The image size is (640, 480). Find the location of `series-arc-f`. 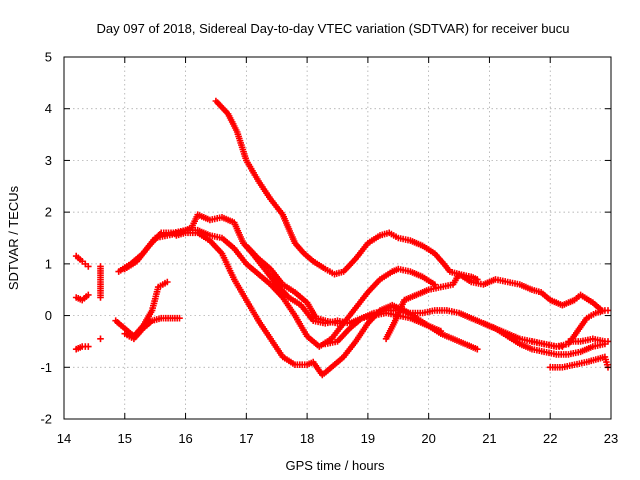

series-arc-f is located at coordinates (570, 328).